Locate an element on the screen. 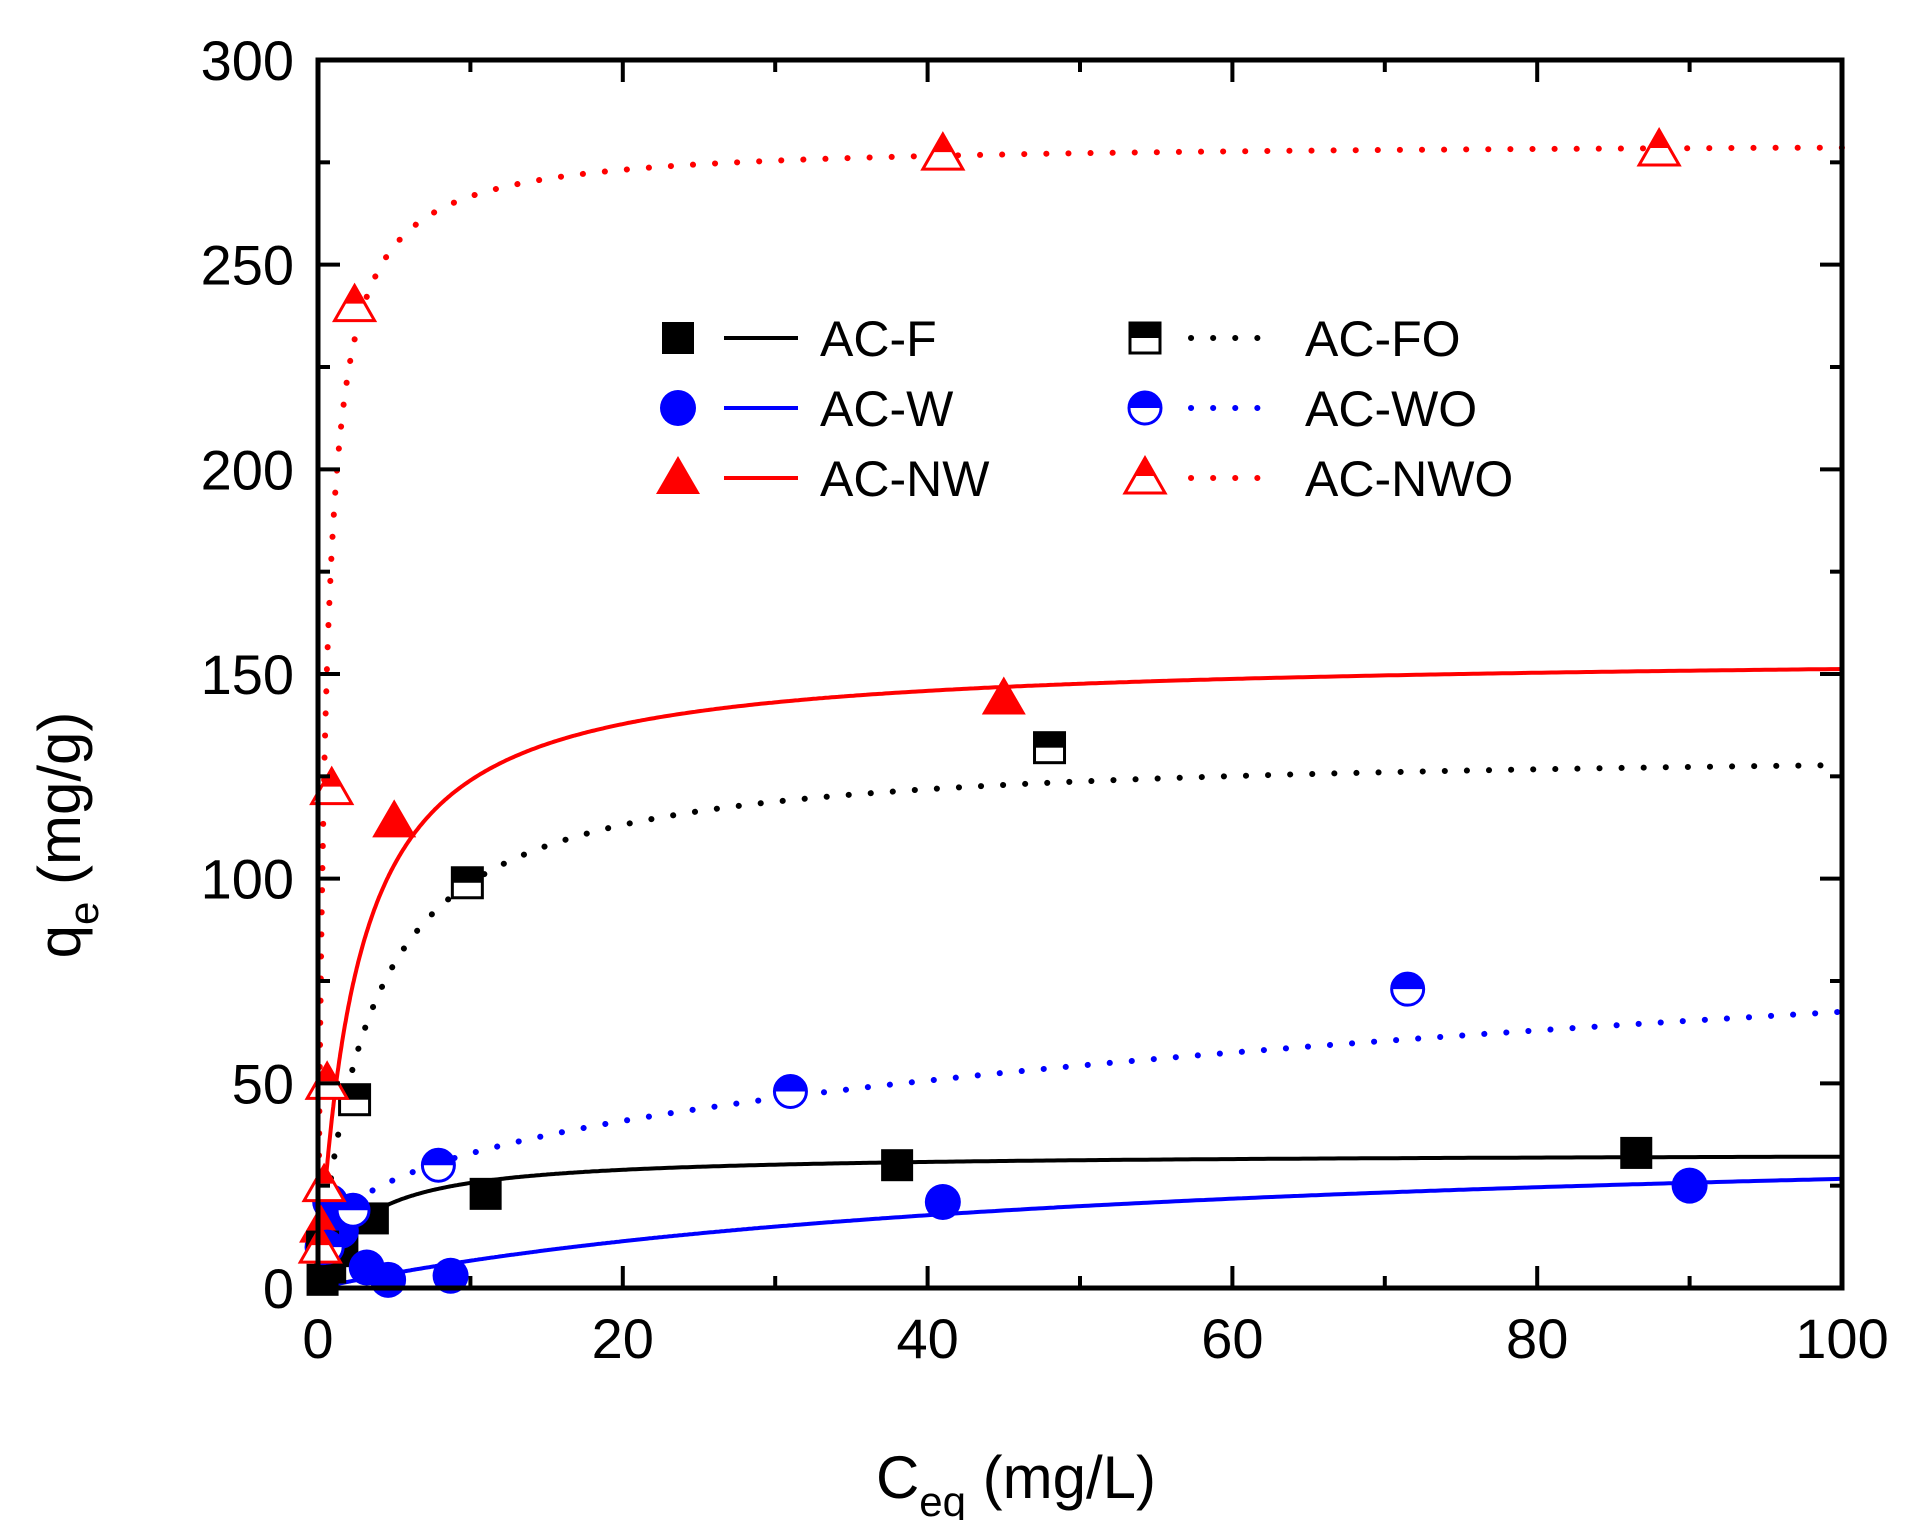  y-tick-label: 100 is located at coordinates (247, 879).